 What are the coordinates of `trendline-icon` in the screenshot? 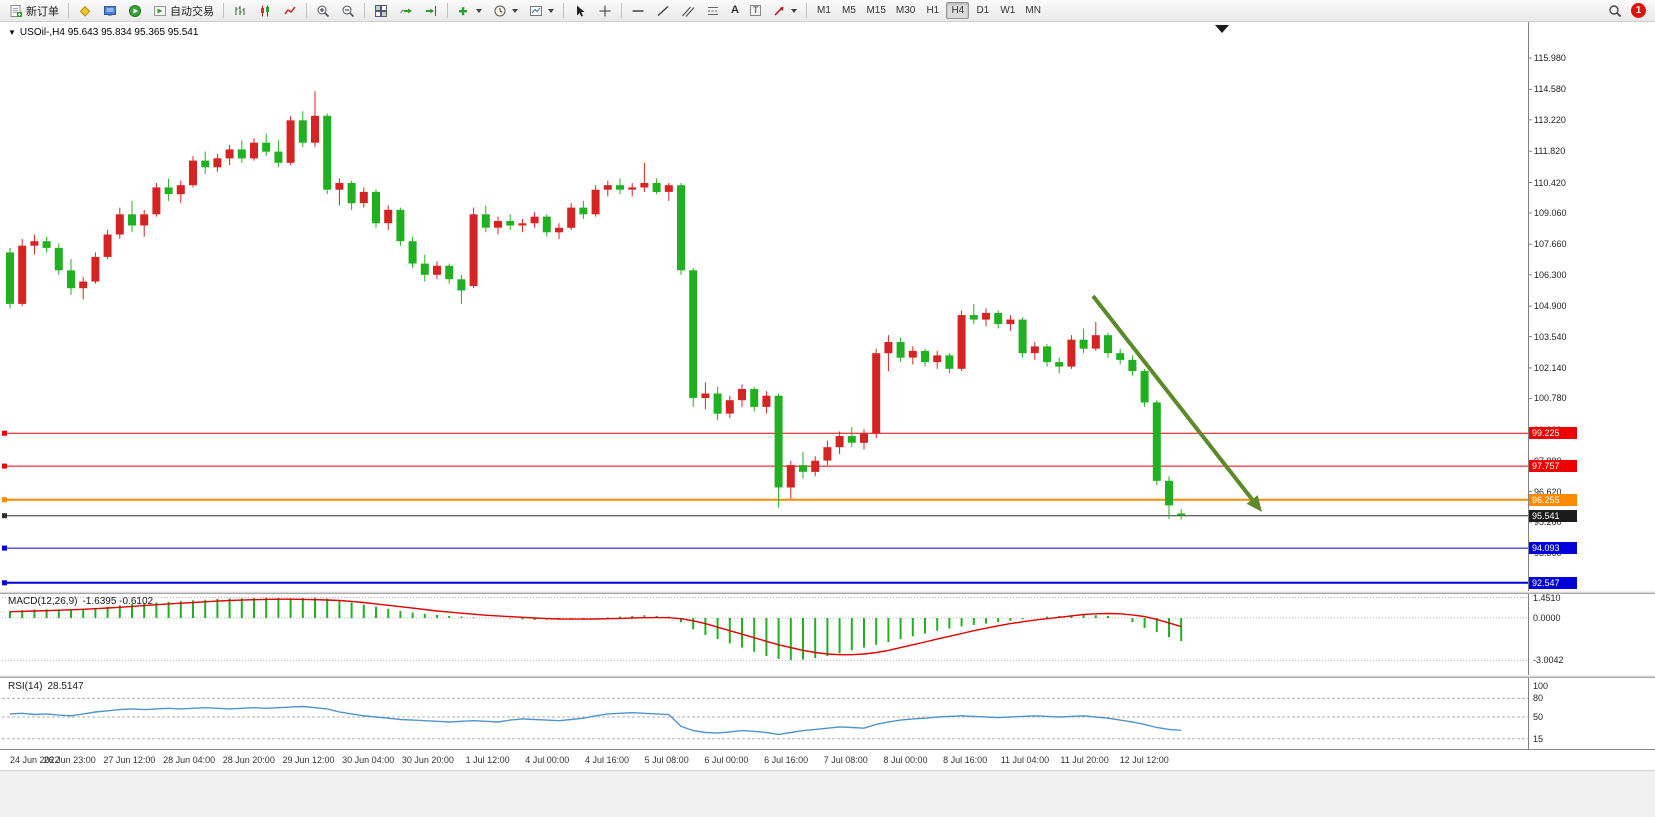 It's located at (663, 11).